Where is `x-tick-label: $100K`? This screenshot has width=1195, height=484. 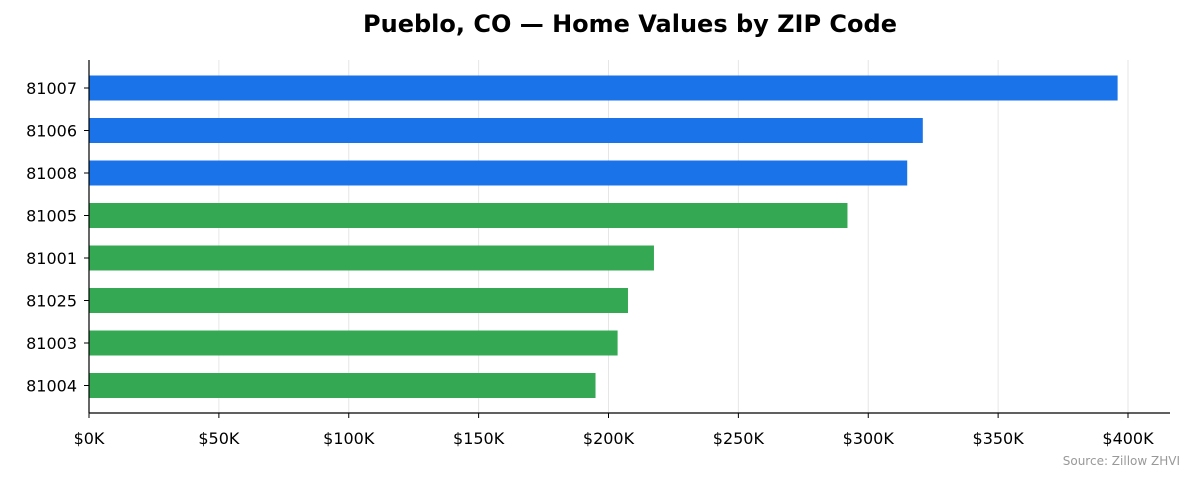 x-tick-label: $100K is located at coordinates (349, 438).